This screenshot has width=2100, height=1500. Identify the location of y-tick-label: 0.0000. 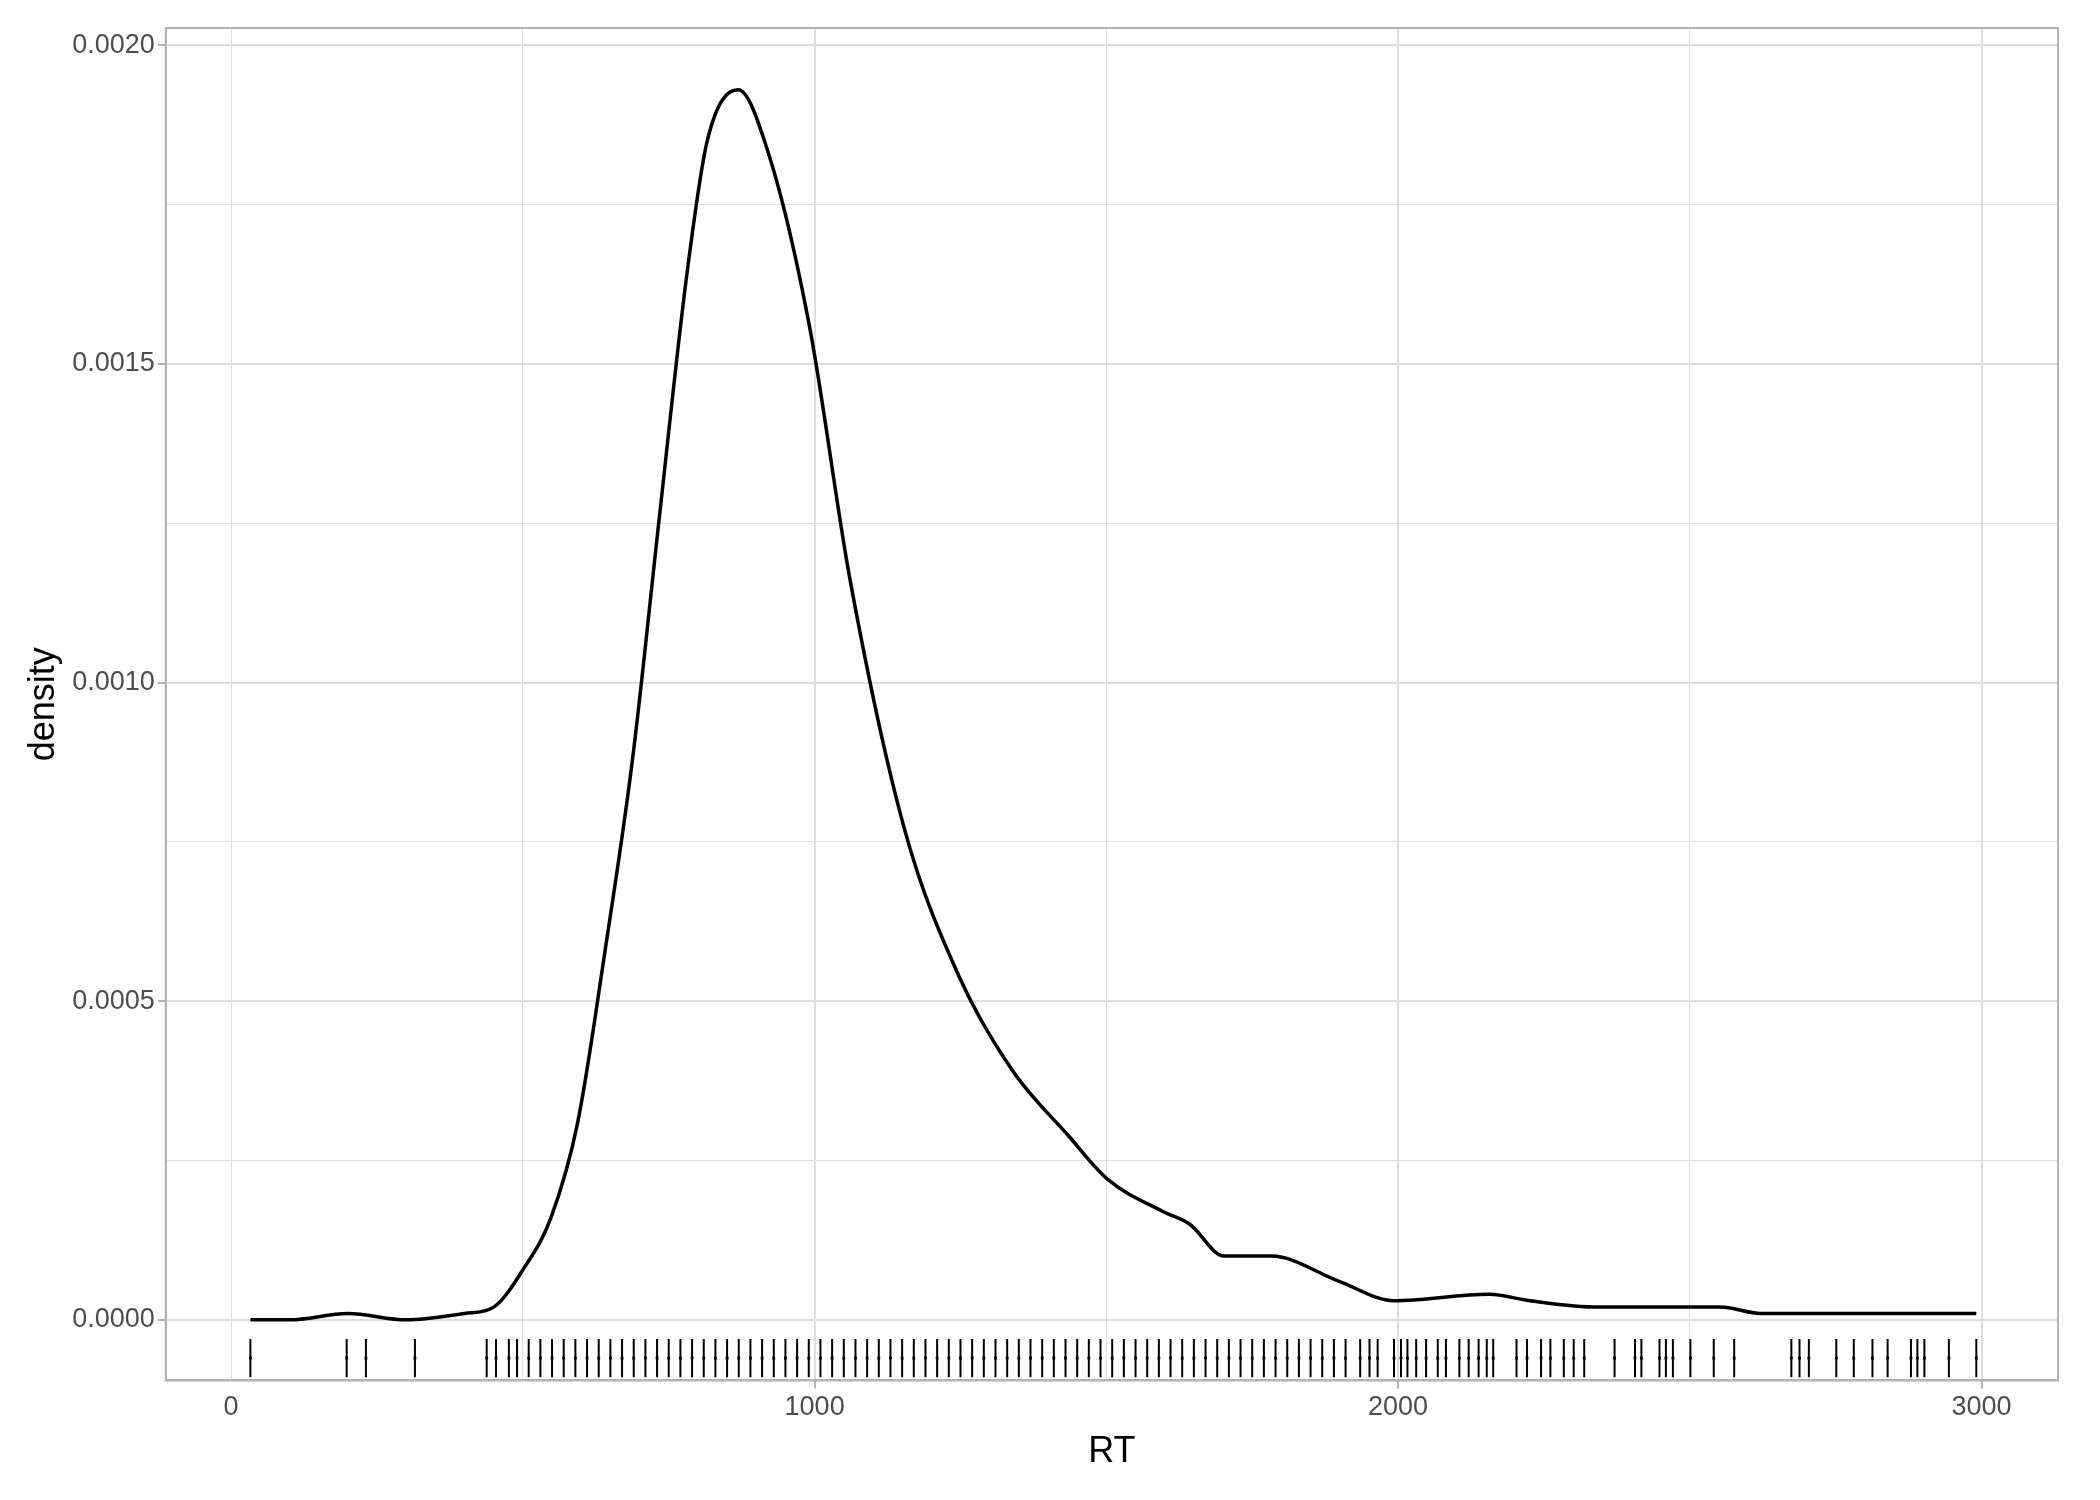
(113, 1318).